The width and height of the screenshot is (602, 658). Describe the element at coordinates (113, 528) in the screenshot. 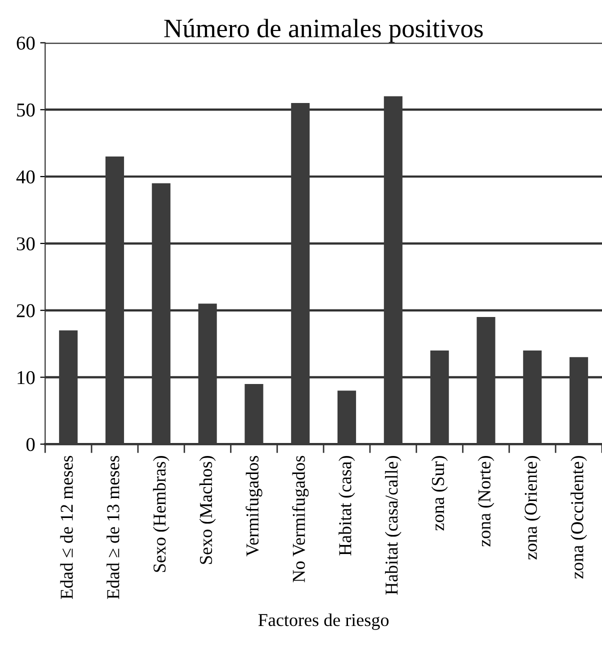

I see `x-tick-label: Edad ≥ de 13 meses` at that location.